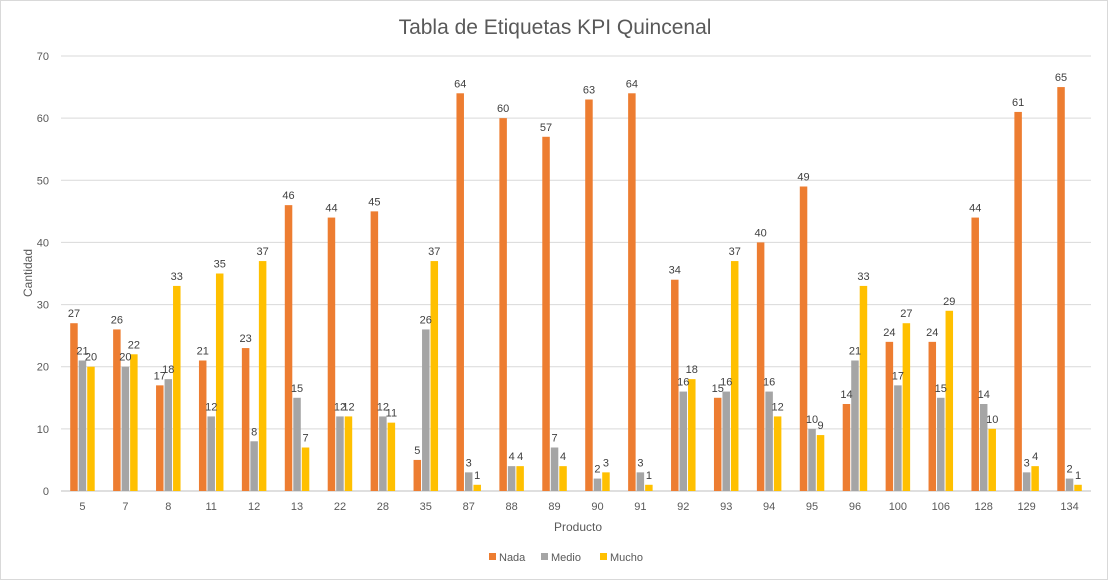  Describe the element at coordinates (512, 558) in the screenshot. I see `legend-label: Nada` at that location.